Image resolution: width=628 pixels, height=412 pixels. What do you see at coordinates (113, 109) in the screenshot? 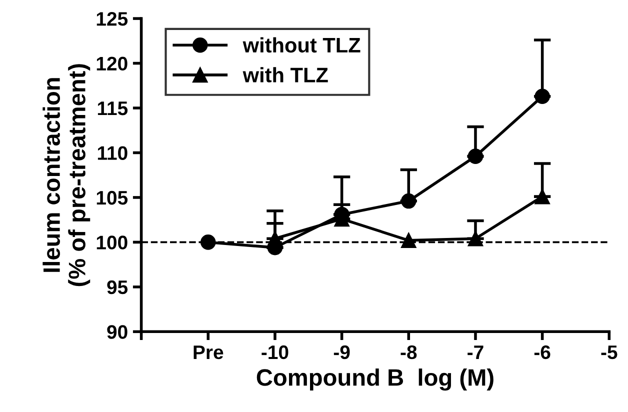
I see `y-tick-label: 115` at bounding box center [113, 109].